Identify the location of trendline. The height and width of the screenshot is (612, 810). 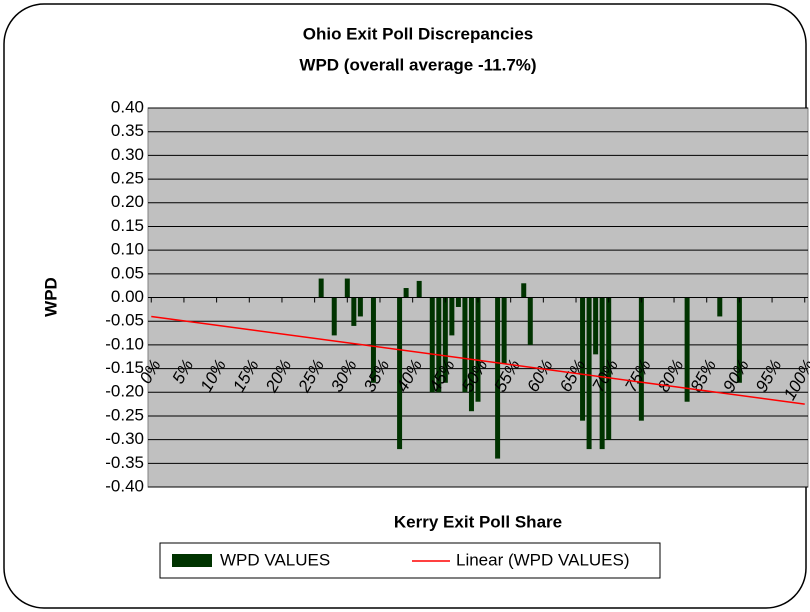
(478, 360).